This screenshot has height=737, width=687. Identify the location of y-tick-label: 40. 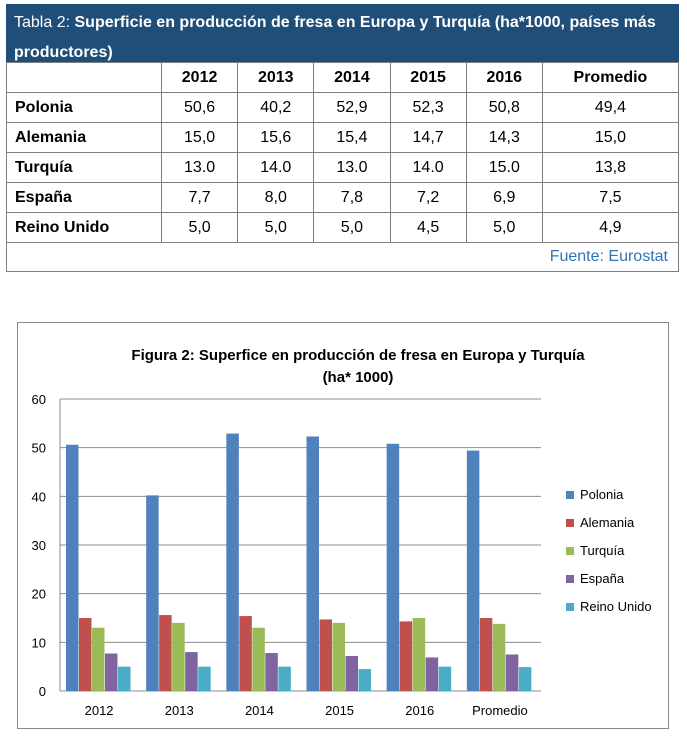
(39, 496).